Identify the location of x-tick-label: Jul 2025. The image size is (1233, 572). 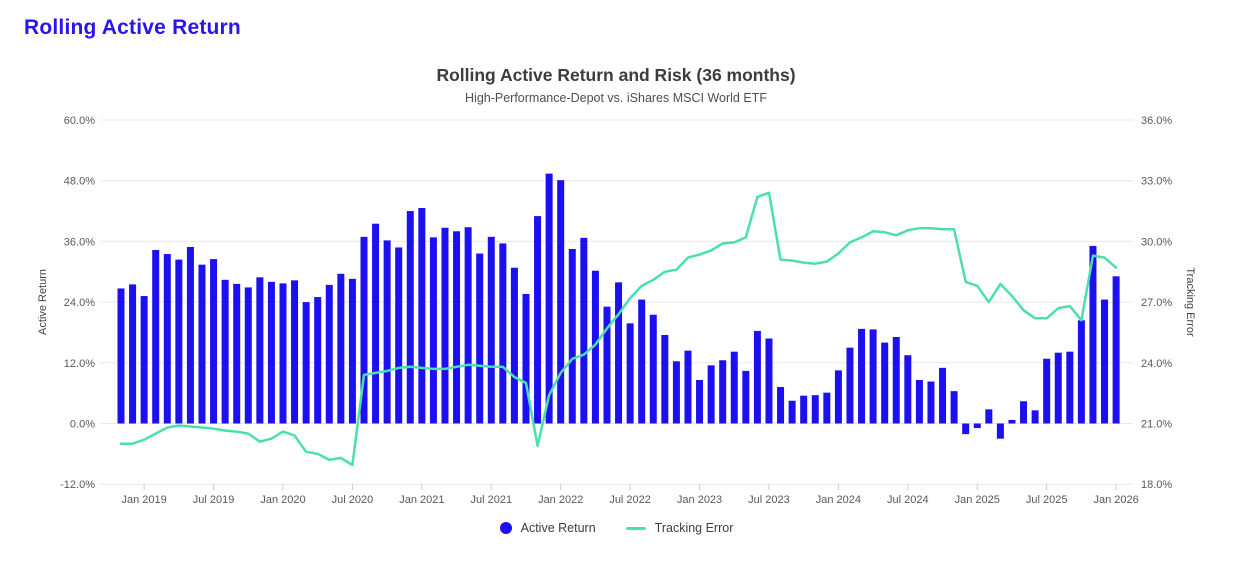
(1047, 500).